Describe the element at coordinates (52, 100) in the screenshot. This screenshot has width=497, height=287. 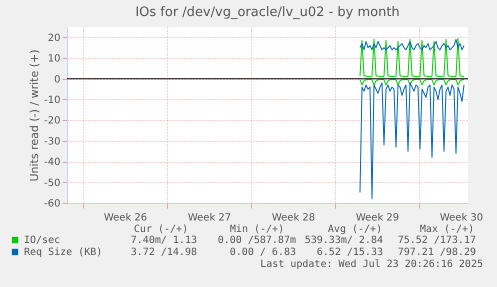
I see `y-tick-label: -10` at that location.